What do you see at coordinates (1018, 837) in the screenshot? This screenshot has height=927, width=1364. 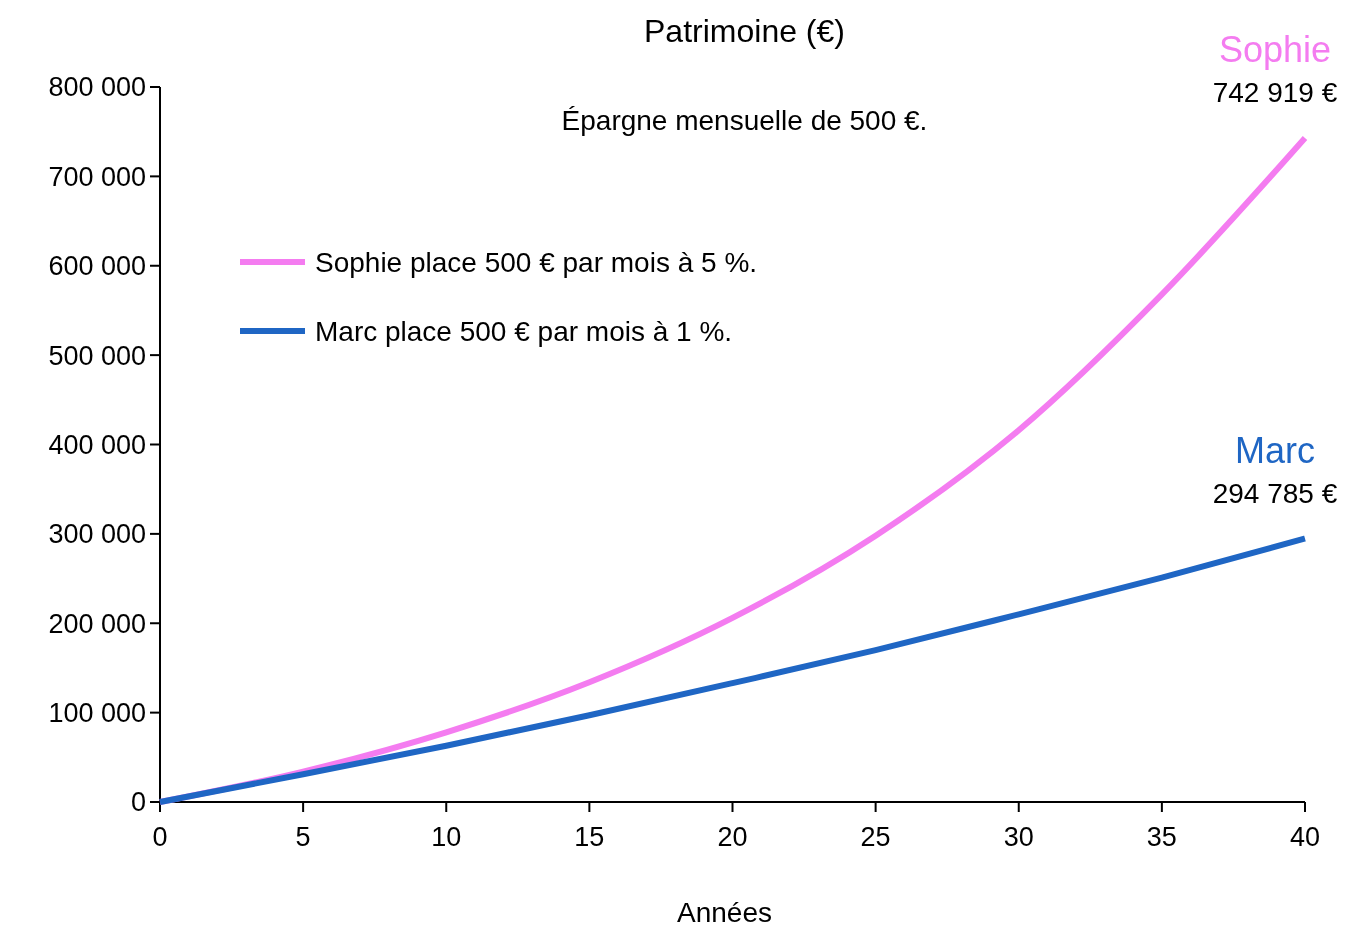 I see `x-tick-label: 30` at bounding box center [1018, 837].